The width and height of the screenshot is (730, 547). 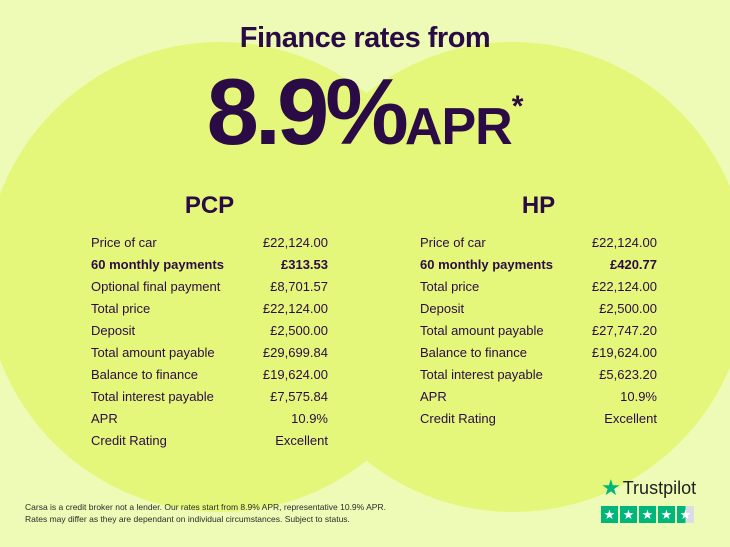 I want to click on trustpilot-label: Trustpilot, so click(x=659, y=487).